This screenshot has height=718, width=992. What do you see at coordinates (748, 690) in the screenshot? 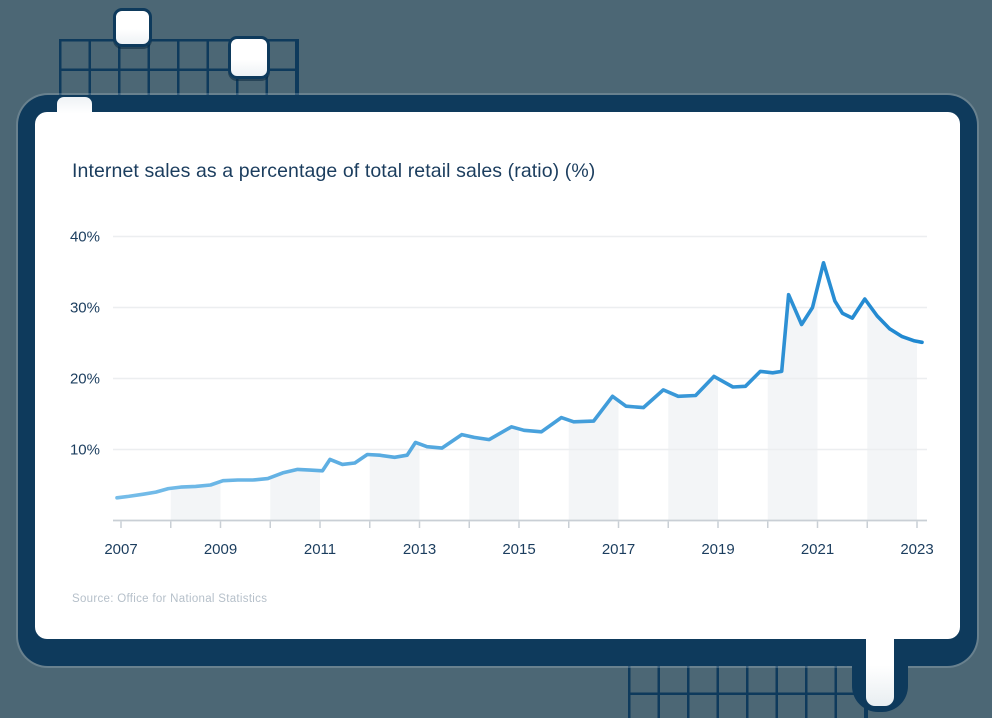
I see `decor-grid-bottom` at bounding box center [748, 690].